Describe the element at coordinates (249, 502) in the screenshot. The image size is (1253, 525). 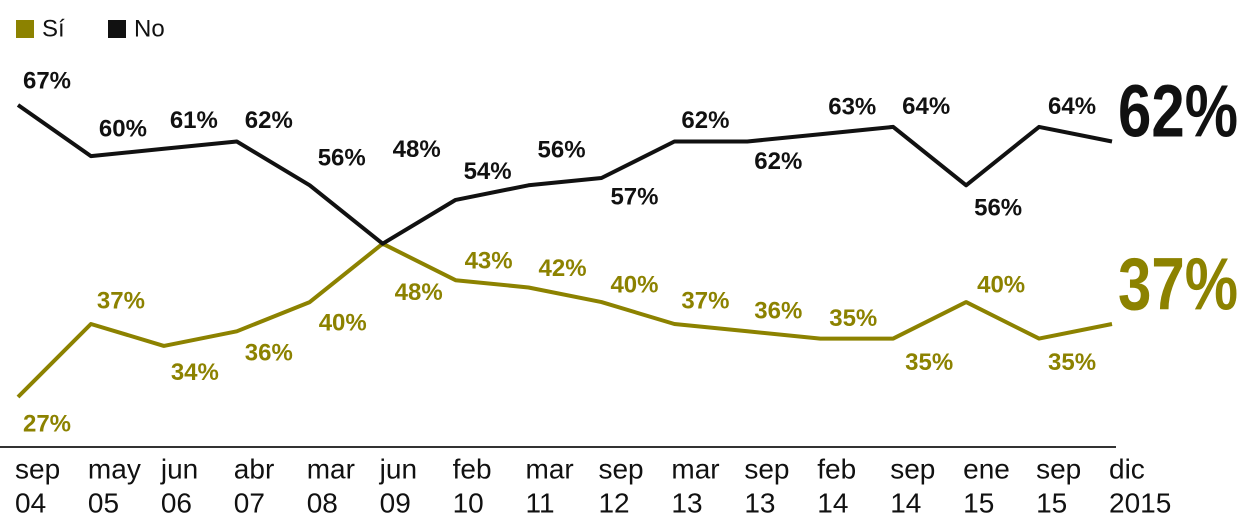
I see `x-tick-label: 07` at that location.